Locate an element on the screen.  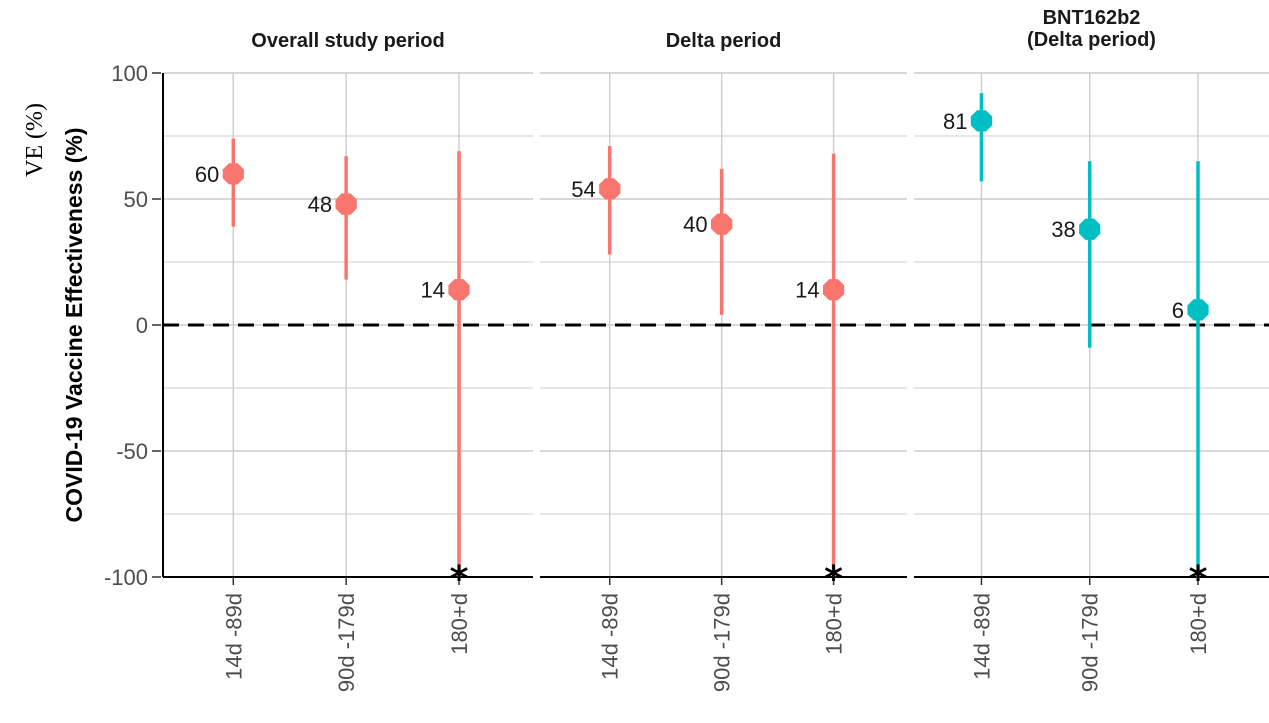
facet-title: BNT162b2 (Delta period) is located at coordinates (1091, 29).